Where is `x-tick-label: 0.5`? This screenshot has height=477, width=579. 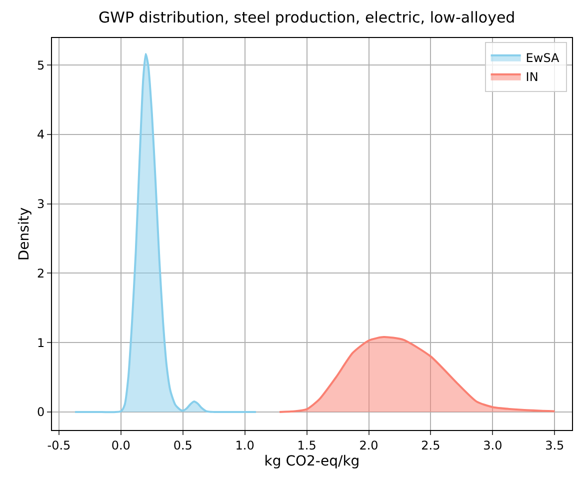 x-tick-label: 0.5 is located at coordinates (182, 445).